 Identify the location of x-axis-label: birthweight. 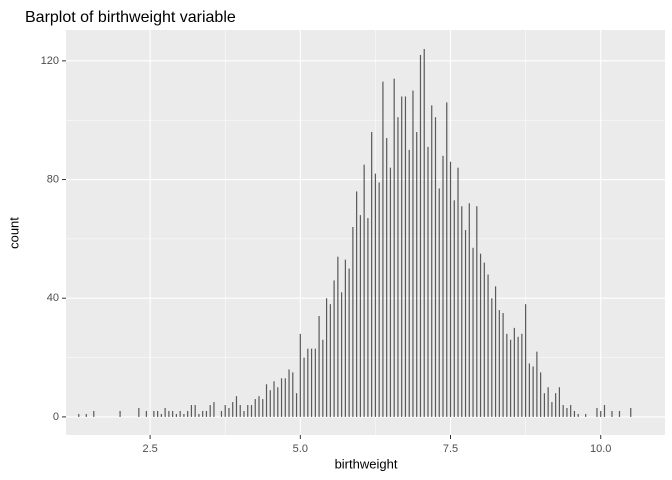
(366, 463).